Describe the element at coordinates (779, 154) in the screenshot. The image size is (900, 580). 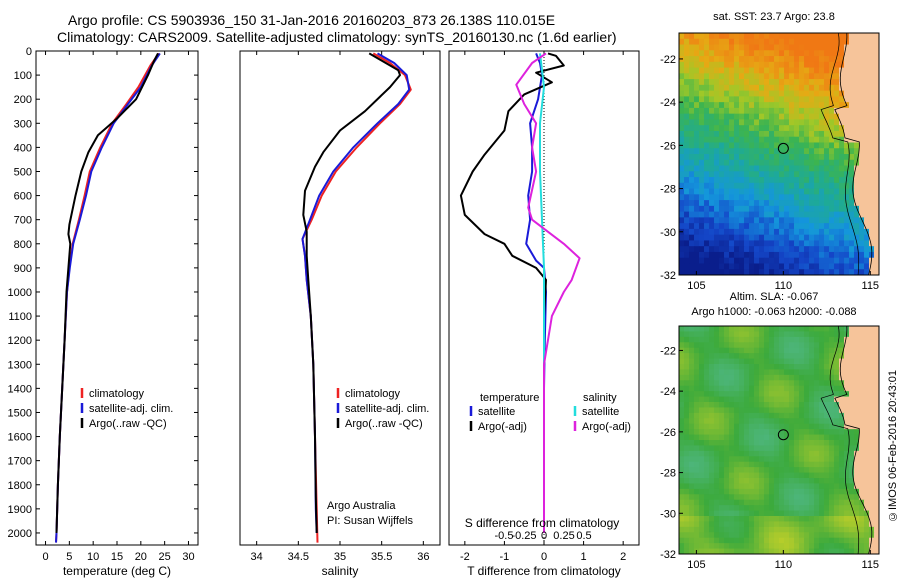
I see `map-field` at that location.